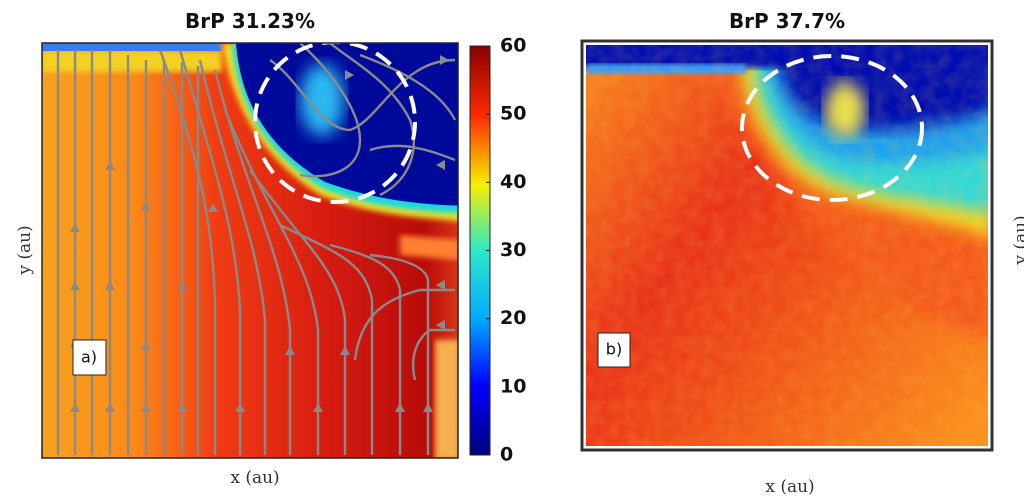 The width and height of the screenshot is (1024, 499). I want to click on colorbar-tick-label: 60, so click(513, 46).